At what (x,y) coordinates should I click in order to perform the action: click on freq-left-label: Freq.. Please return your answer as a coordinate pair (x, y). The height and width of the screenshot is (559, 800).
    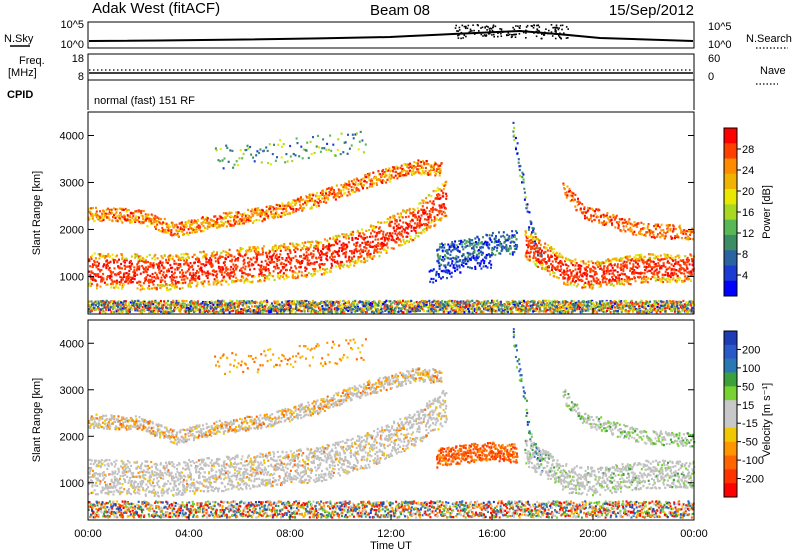
    Looking at the image, I should click on (32, 61).